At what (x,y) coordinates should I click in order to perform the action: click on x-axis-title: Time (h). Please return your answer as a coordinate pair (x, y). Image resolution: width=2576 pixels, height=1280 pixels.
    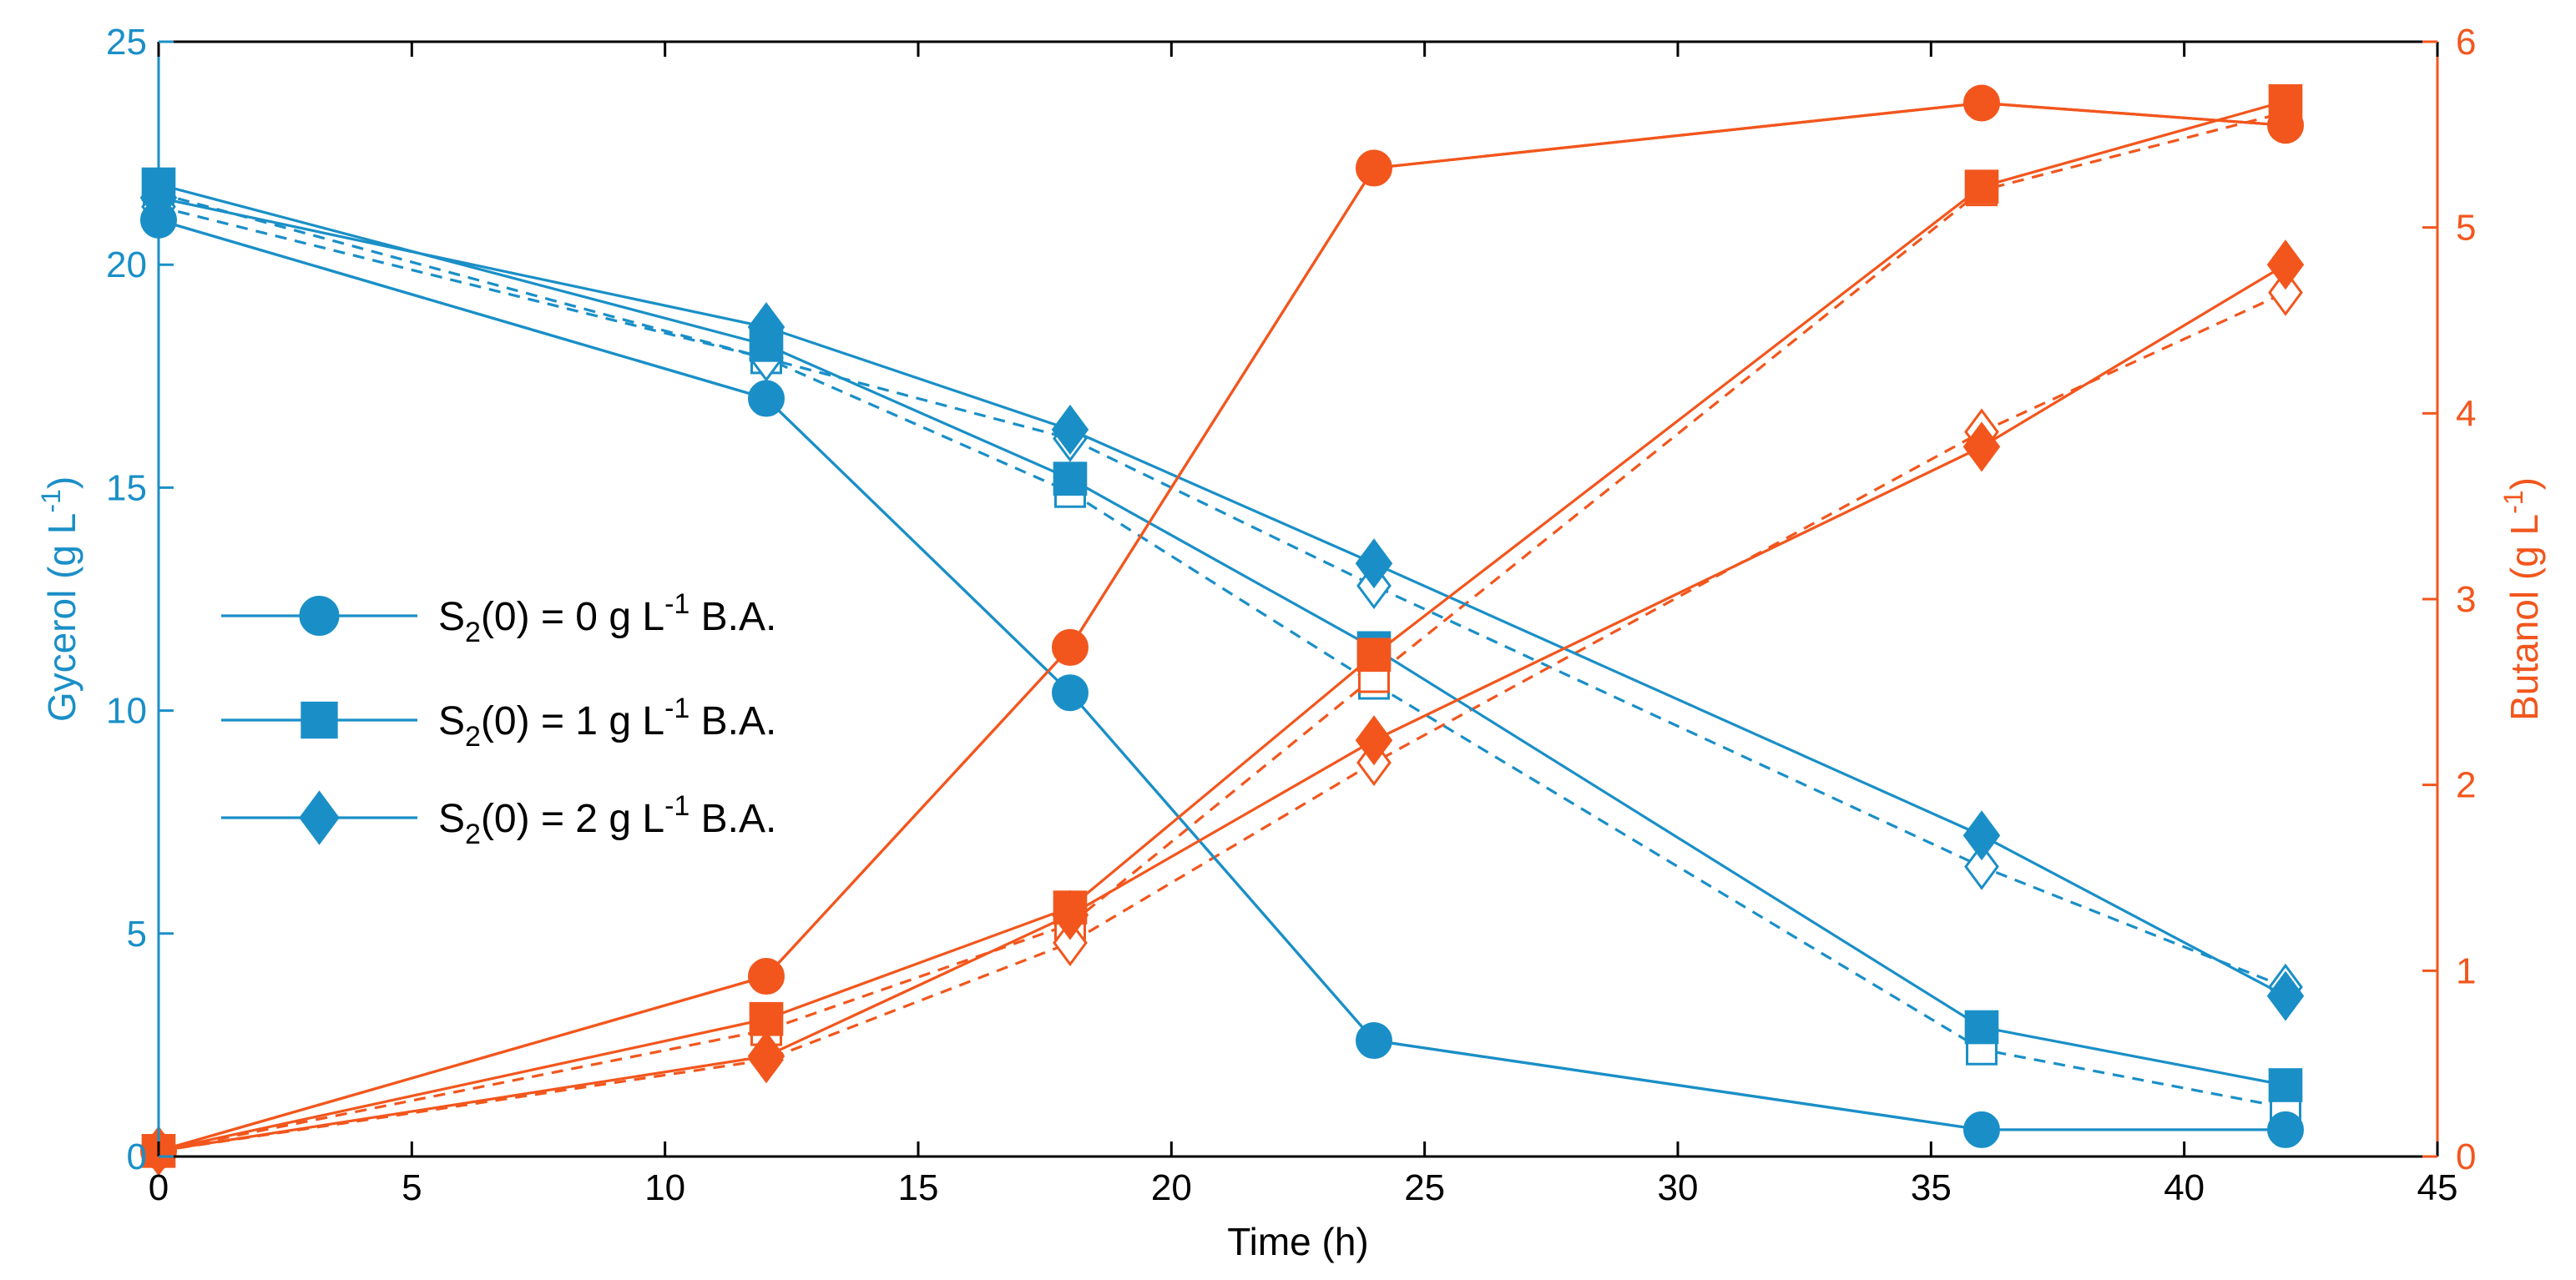
    Looking at the image, I should click on (1298, 1241).